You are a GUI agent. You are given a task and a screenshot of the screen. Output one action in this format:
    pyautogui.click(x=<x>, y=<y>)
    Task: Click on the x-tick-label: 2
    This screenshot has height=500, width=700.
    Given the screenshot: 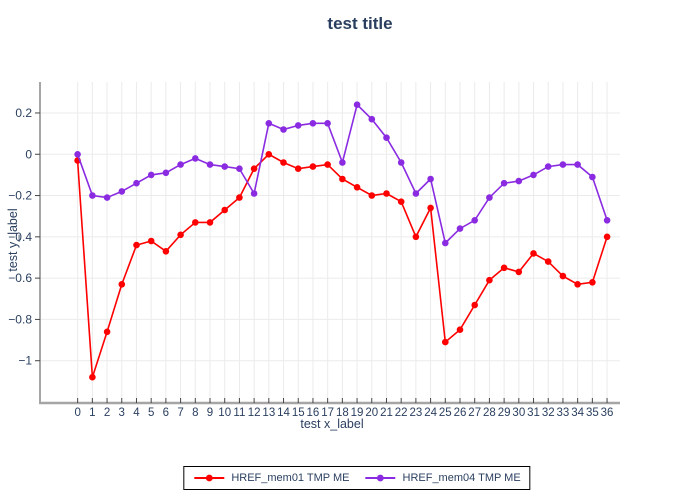 What is the action you would take?
    pyautogui.click(x=107, y=413)
    